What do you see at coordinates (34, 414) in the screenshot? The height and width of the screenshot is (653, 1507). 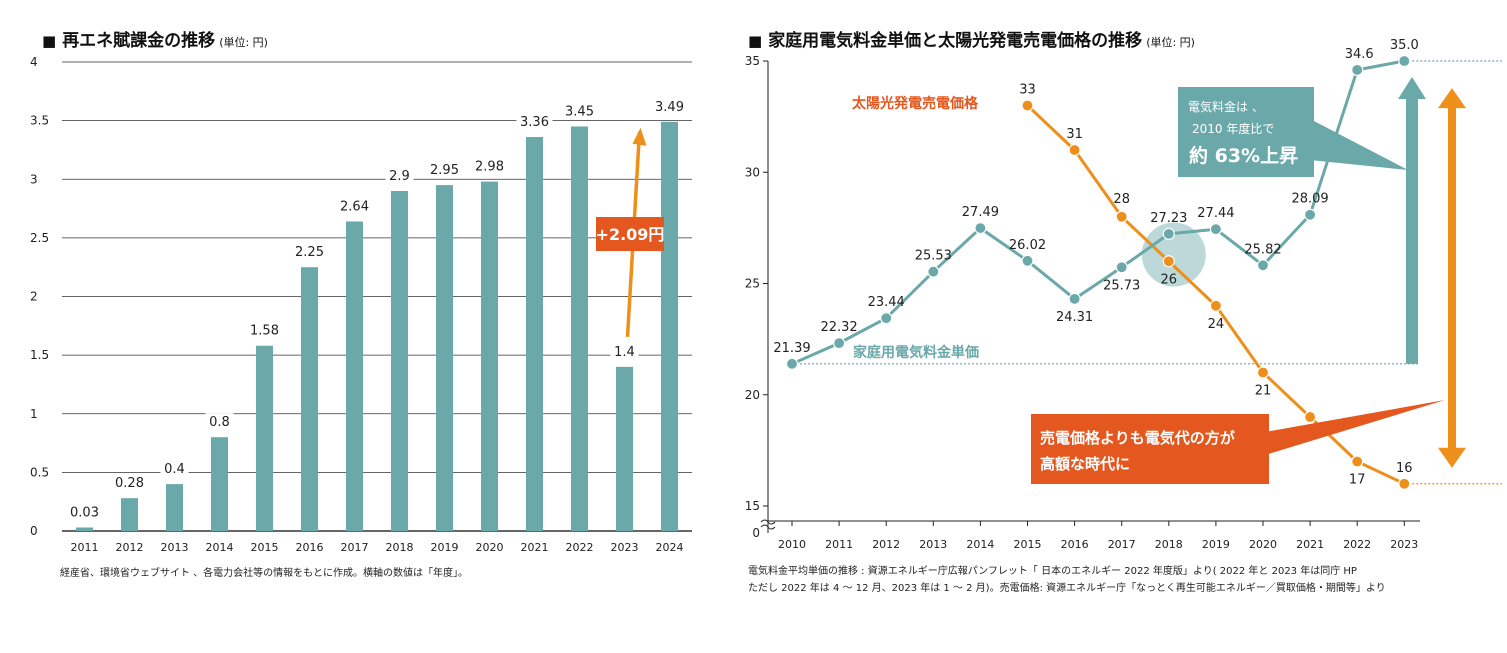 I see `y-tick-label: 1` at bounding box center [34, 414].